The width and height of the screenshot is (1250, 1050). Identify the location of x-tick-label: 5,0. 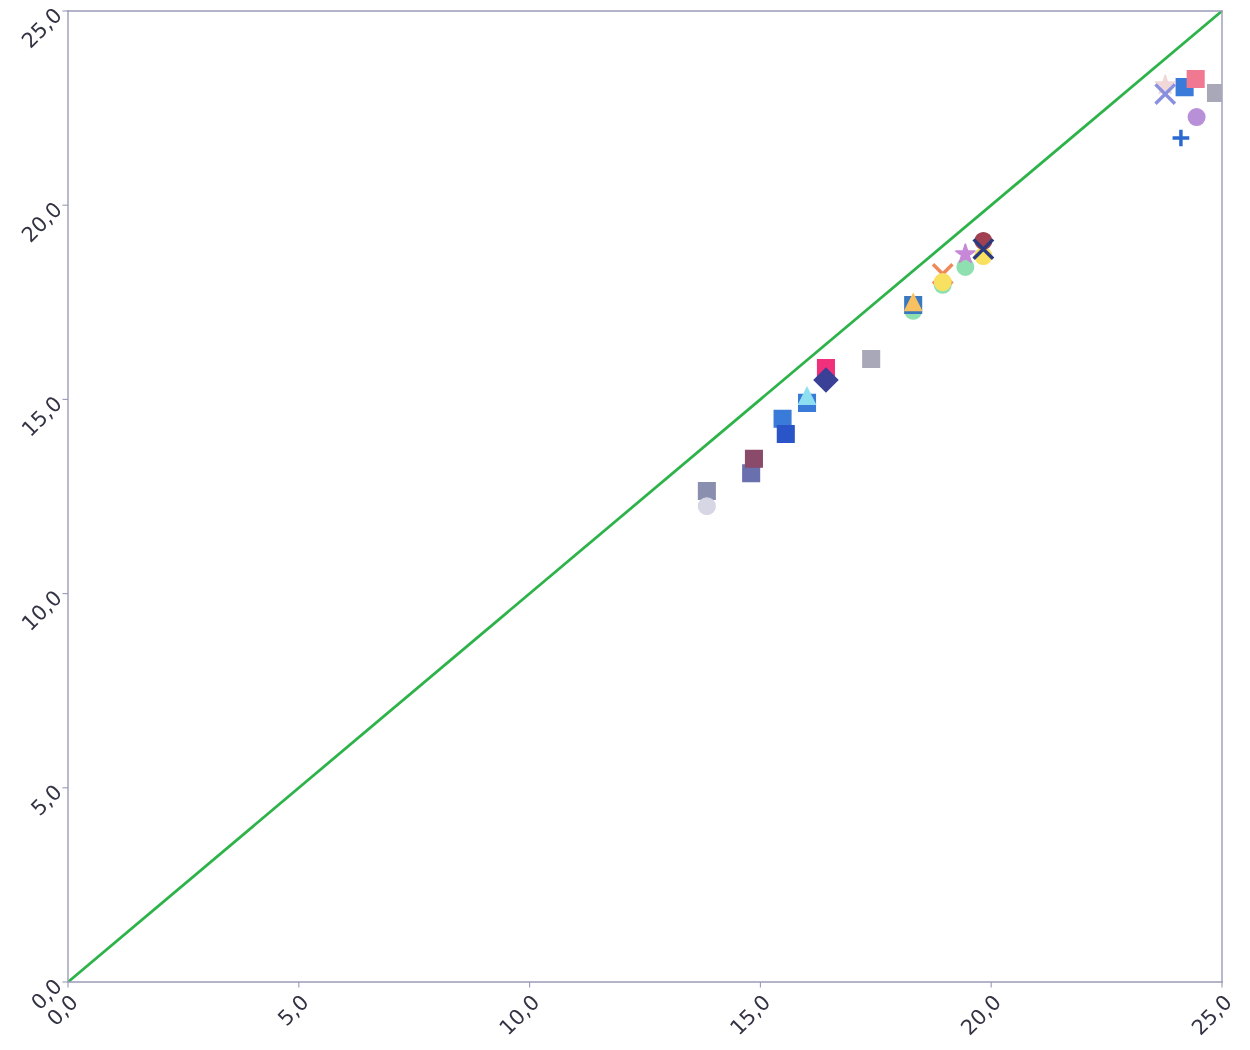
(293, 1010).